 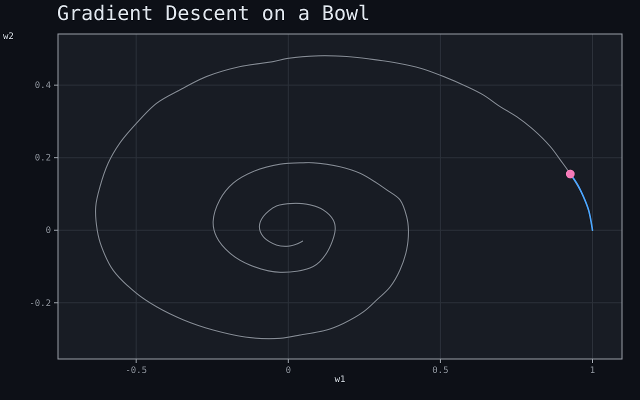 I want to click on y-tick-label: -0.2, so click(x=40, y=303).